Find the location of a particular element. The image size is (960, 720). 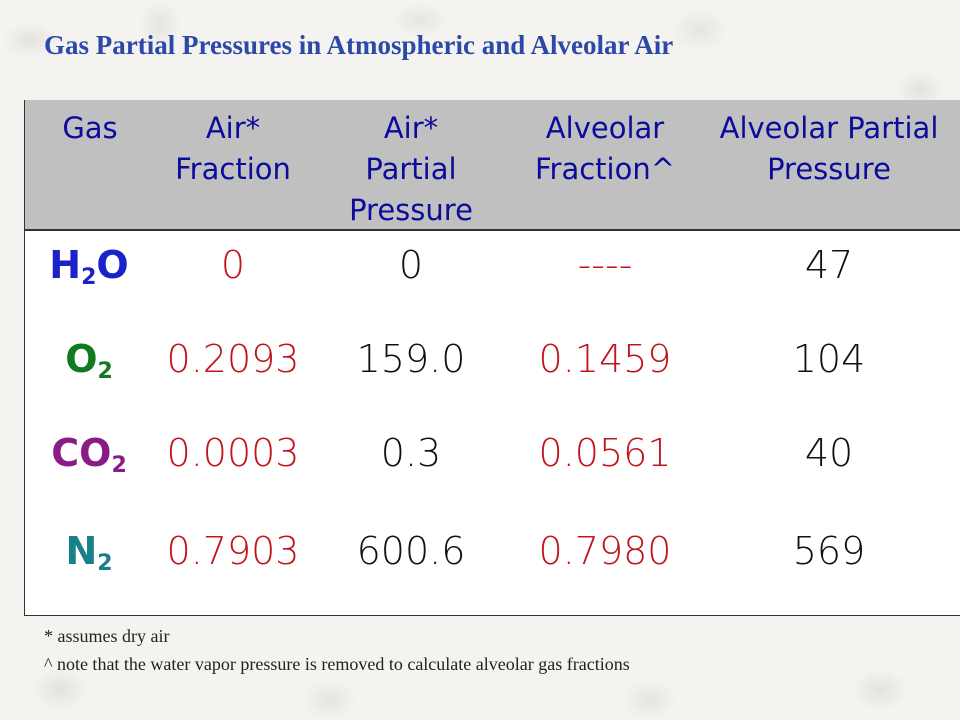

cell-alveolar-fraction: ---- is located at coordinates (605, 265).